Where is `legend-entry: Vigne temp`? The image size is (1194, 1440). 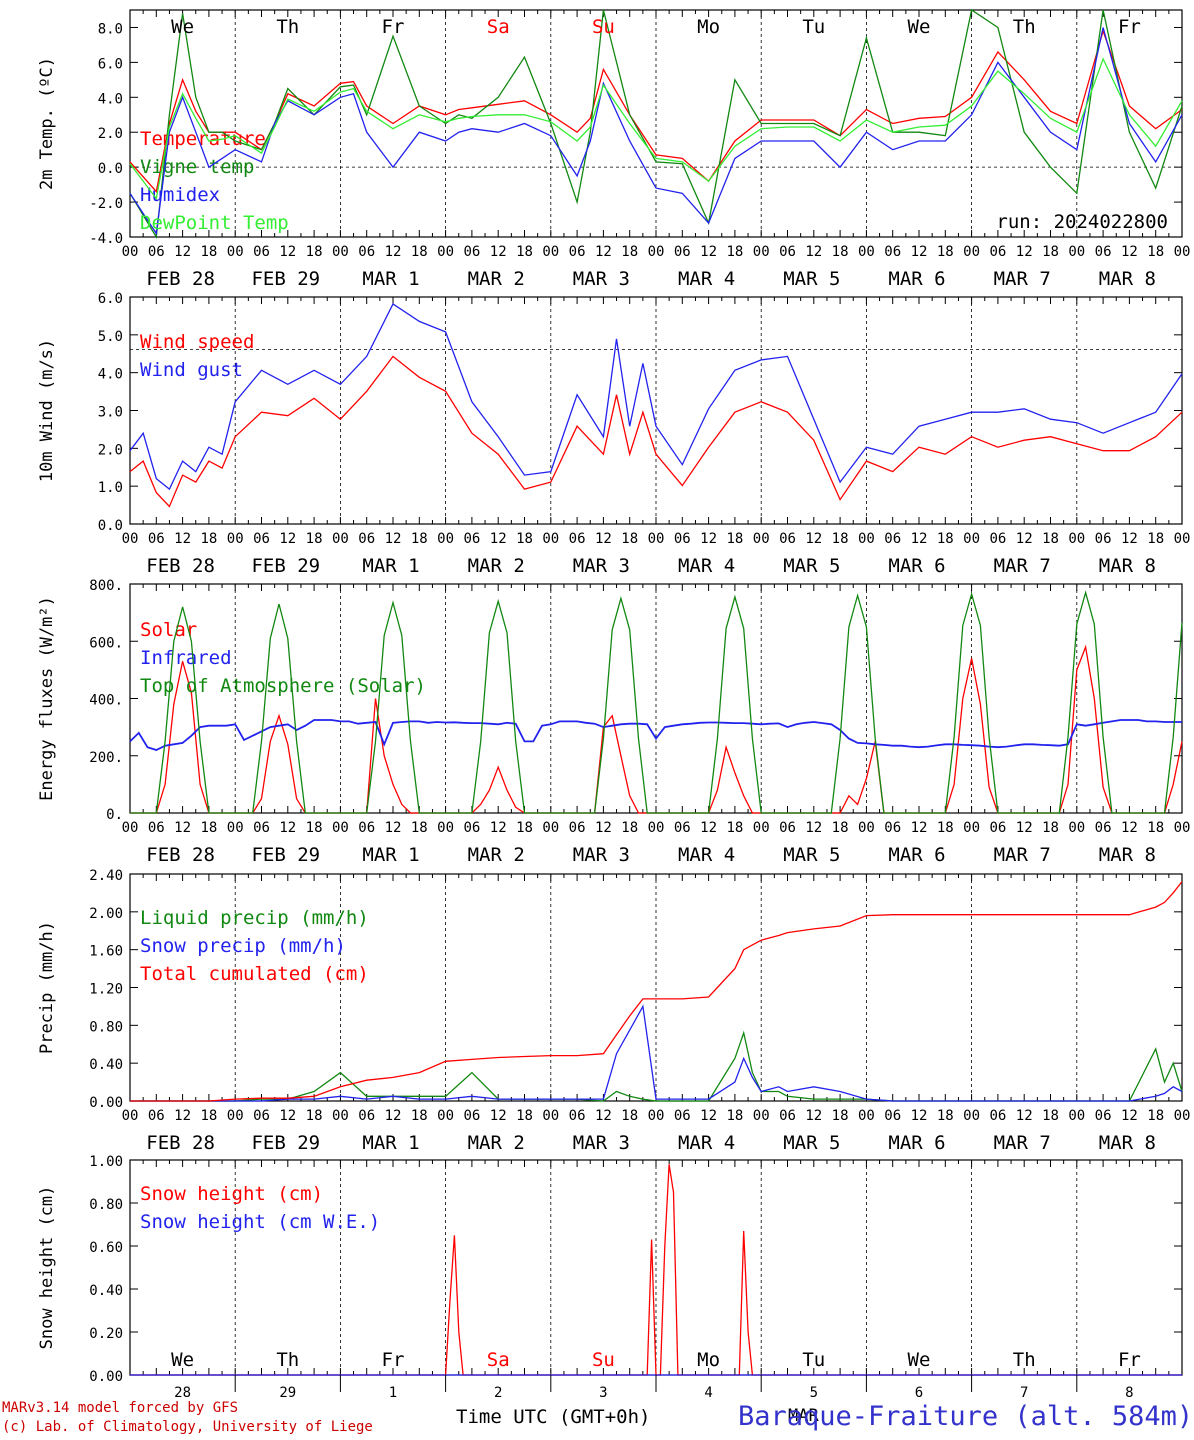 legend-entry: Vigne temp is located at coordinates (197, 167).